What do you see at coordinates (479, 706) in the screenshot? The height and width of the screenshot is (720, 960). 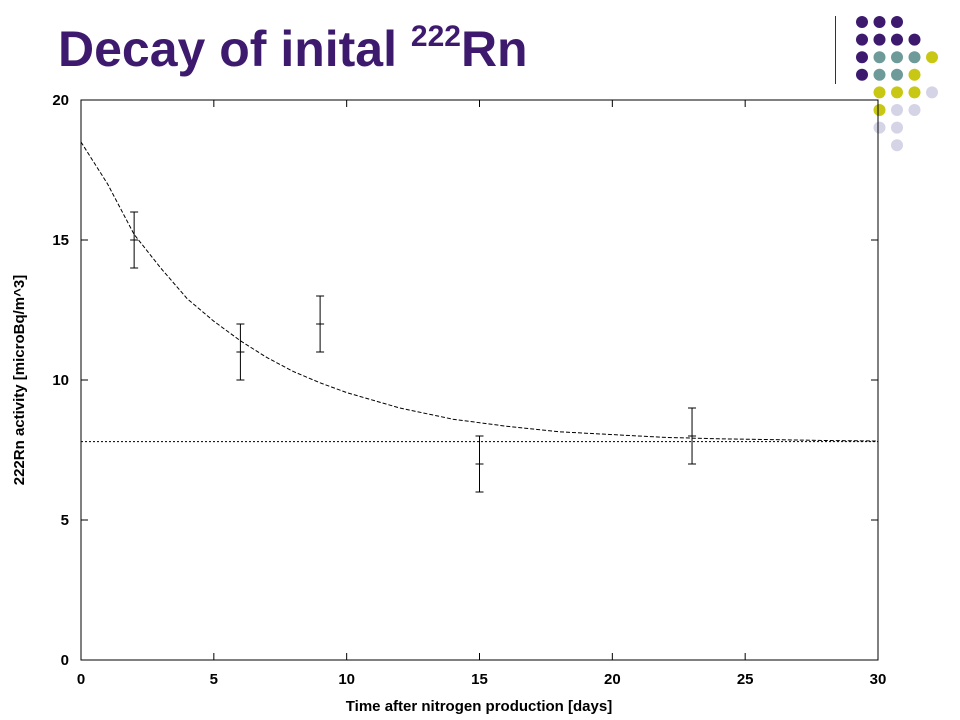 I see `x-axis-label: Time after nitrogen production [days]` at bounding box center [479, 706].